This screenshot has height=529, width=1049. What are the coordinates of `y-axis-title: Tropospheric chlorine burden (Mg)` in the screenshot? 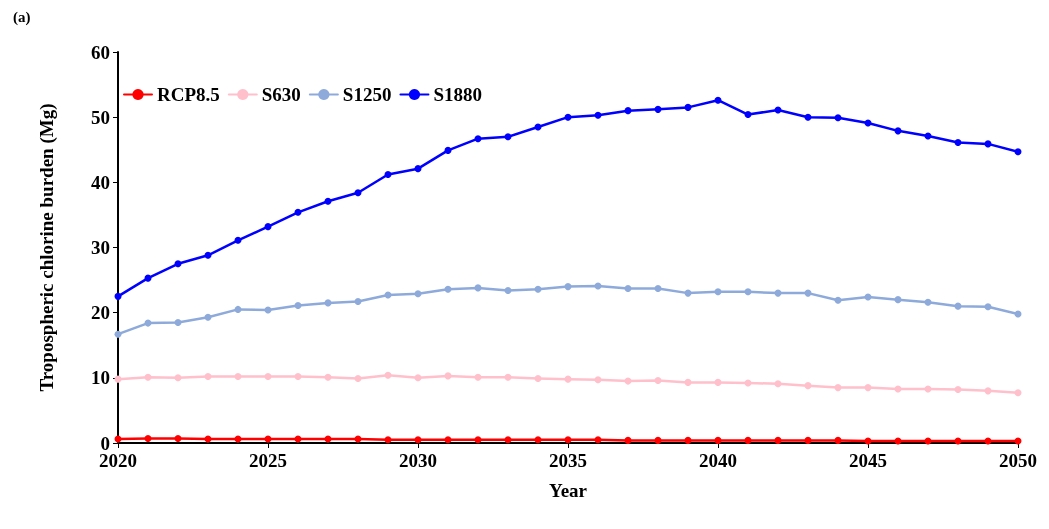 It's located at (47, 247).